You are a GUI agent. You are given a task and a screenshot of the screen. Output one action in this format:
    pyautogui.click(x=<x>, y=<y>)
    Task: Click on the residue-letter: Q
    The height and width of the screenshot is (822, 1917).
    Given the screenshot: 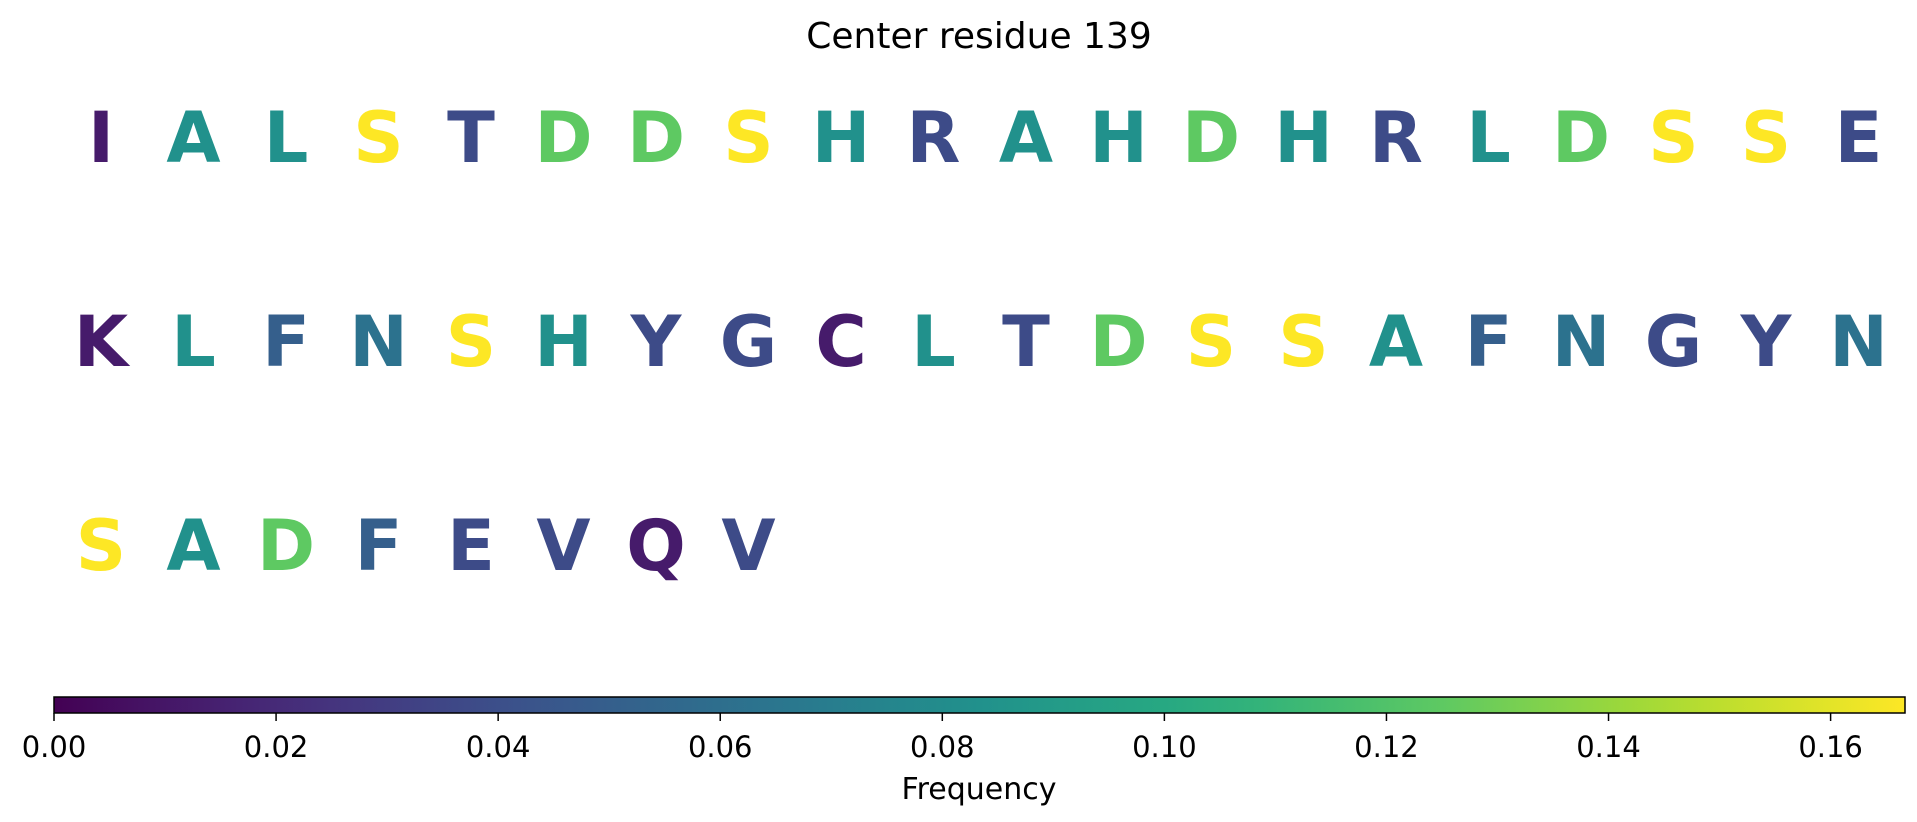 What is the action you would take?
    pyautogui.click(x=656, y=546)
    